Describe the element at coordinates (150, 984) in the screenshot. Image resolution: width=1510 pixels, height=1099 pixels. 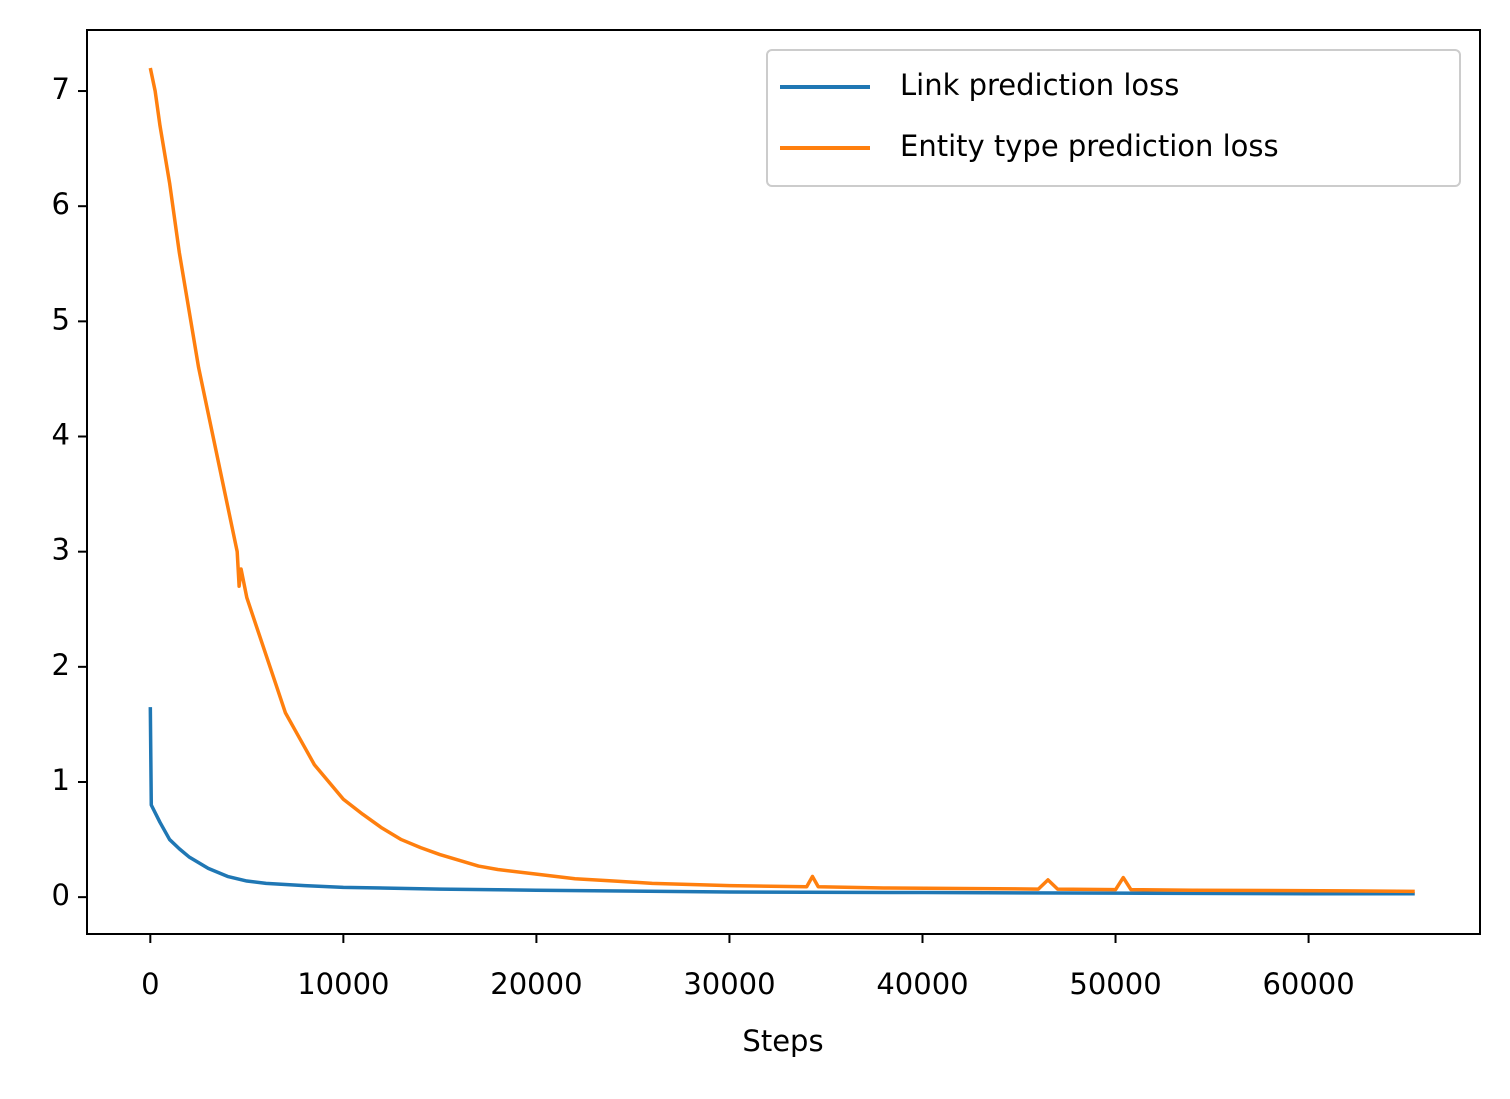
I see `x-tick-label: 0` at that location.